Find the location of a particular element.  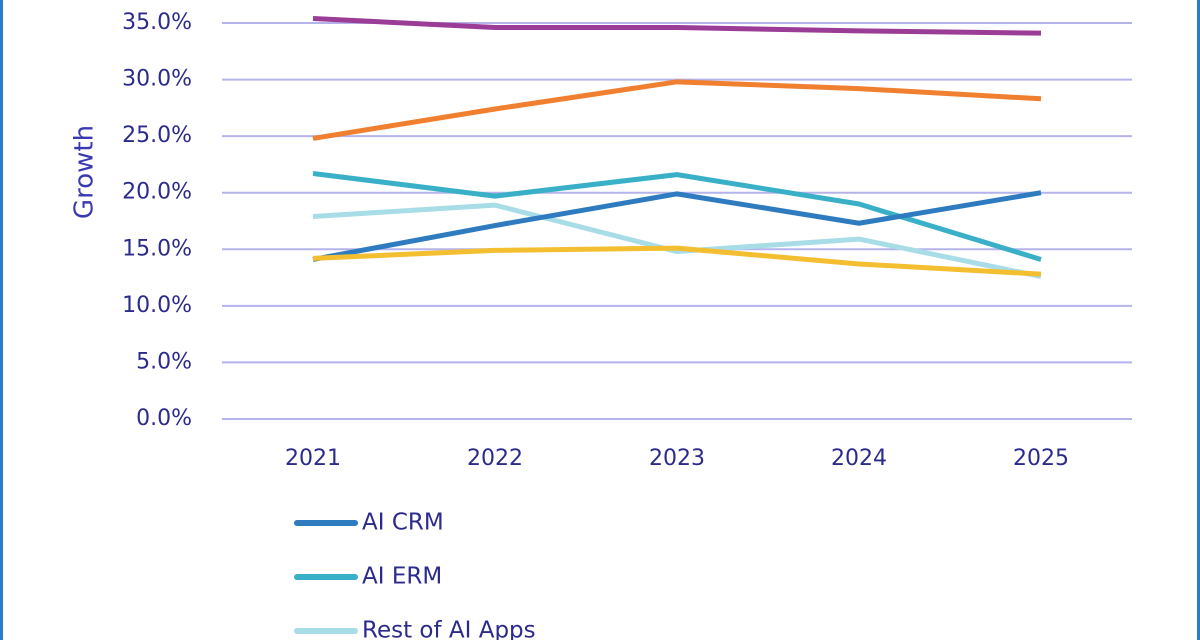

y-tick-label: 30.0% is located at coordinates (157, 79).